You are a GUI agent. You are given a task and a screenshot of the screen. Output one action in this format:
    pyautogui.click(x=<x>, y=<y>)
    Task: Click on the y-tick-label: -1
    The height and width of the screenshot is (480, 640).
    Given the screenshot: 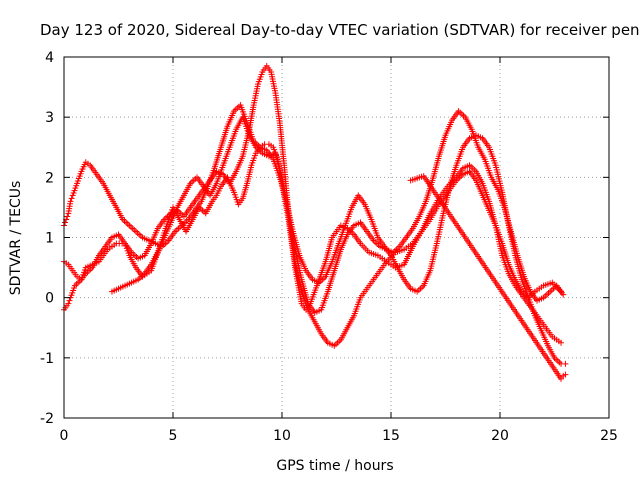 What is the action you would take?
    pyautogui.click(x=47, y=359)
    